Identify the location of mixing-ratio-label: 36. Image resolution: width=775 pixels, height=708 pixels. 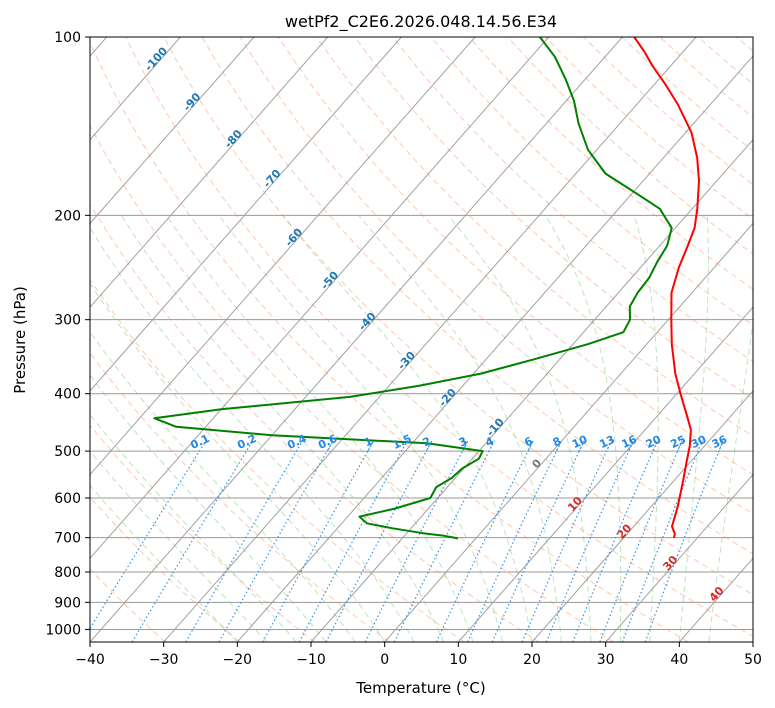
(720, 442).